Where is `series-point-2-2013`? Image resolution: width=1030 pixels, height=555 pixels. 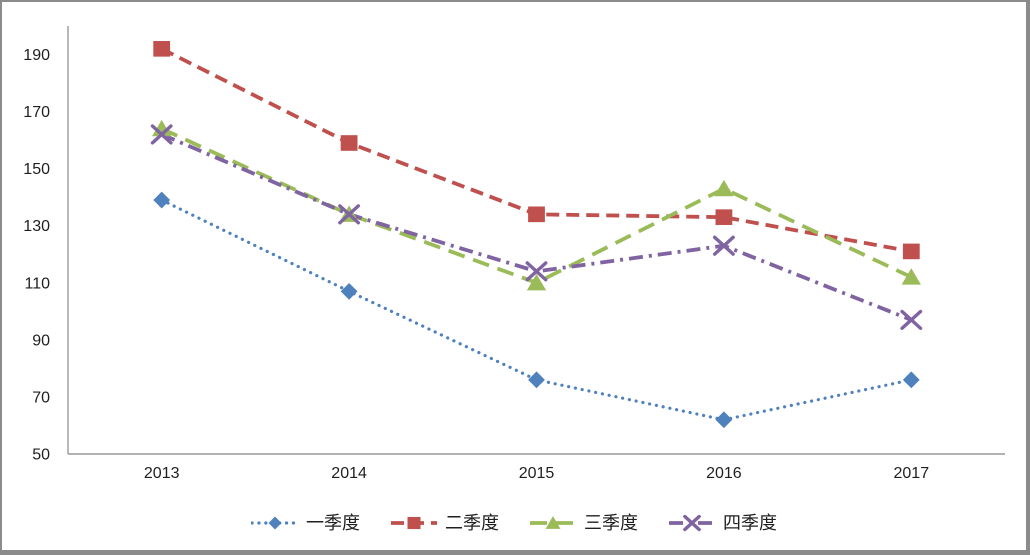 series-point-2-2013 is located at coordinates (162, 49).